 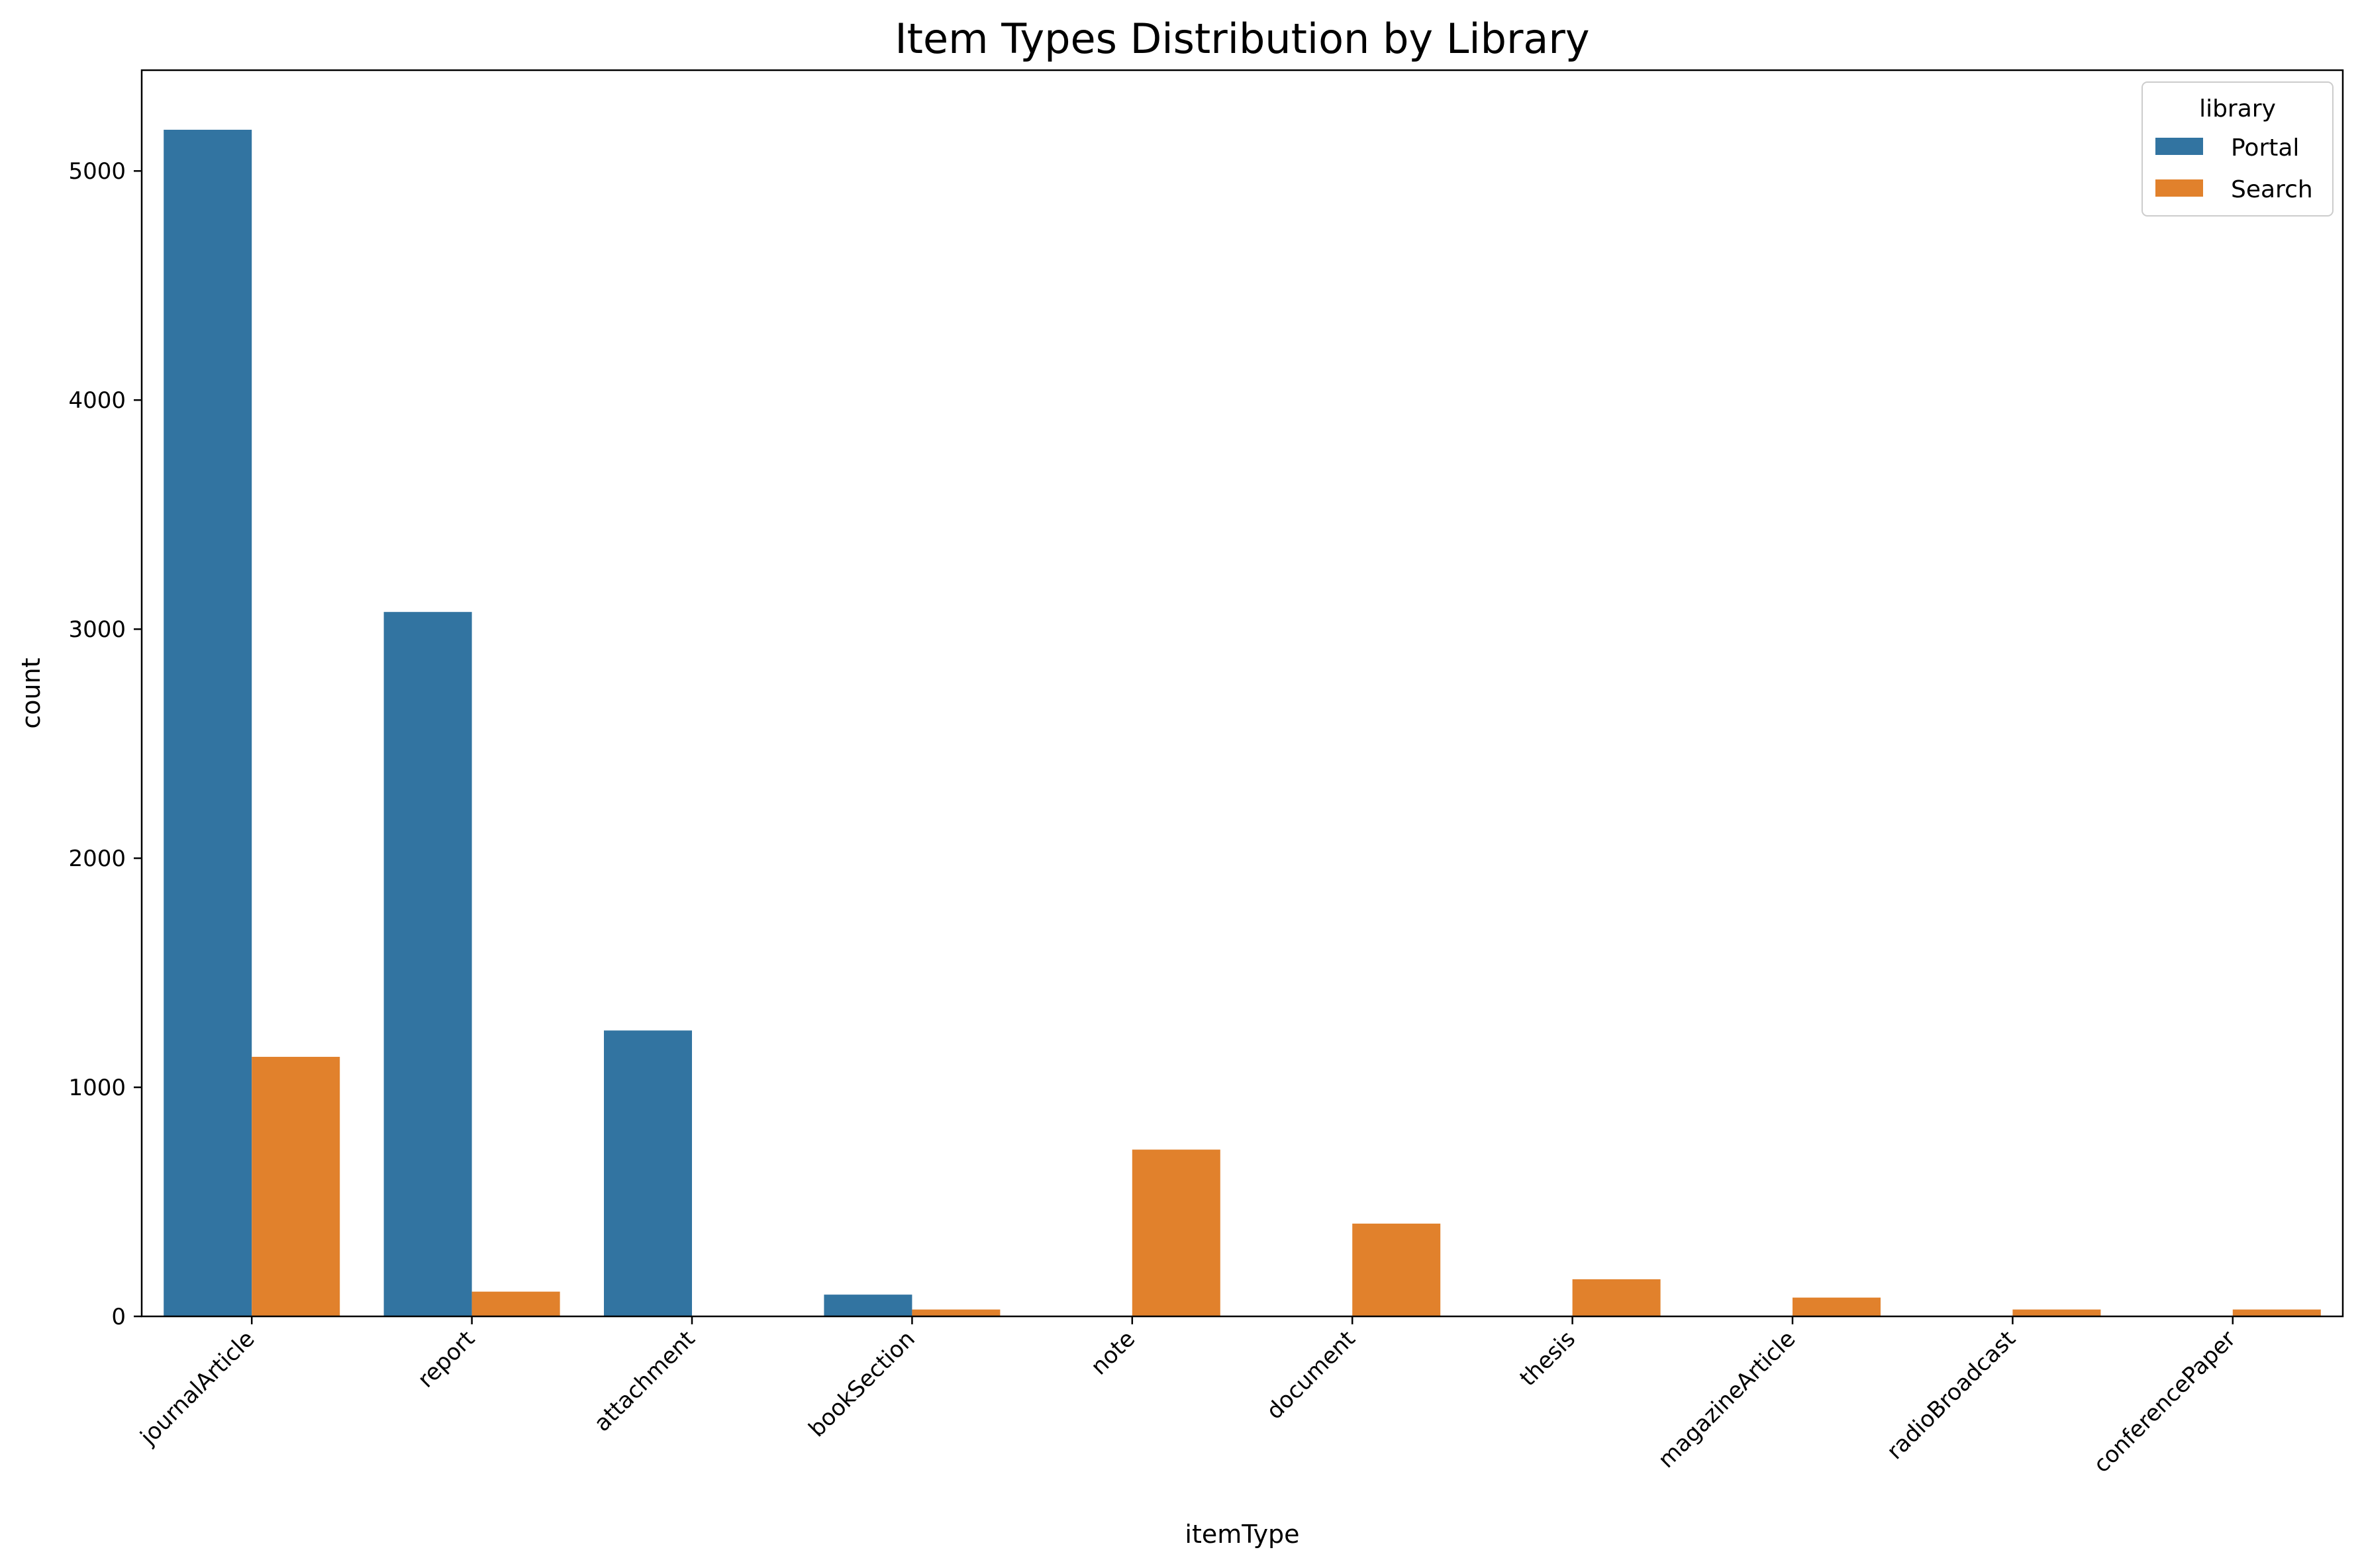 What do you see at coordinates (1113, 1353) in the screenshot?
I see `x-tick-label-note: note` at bounding box center [1113, 1353].